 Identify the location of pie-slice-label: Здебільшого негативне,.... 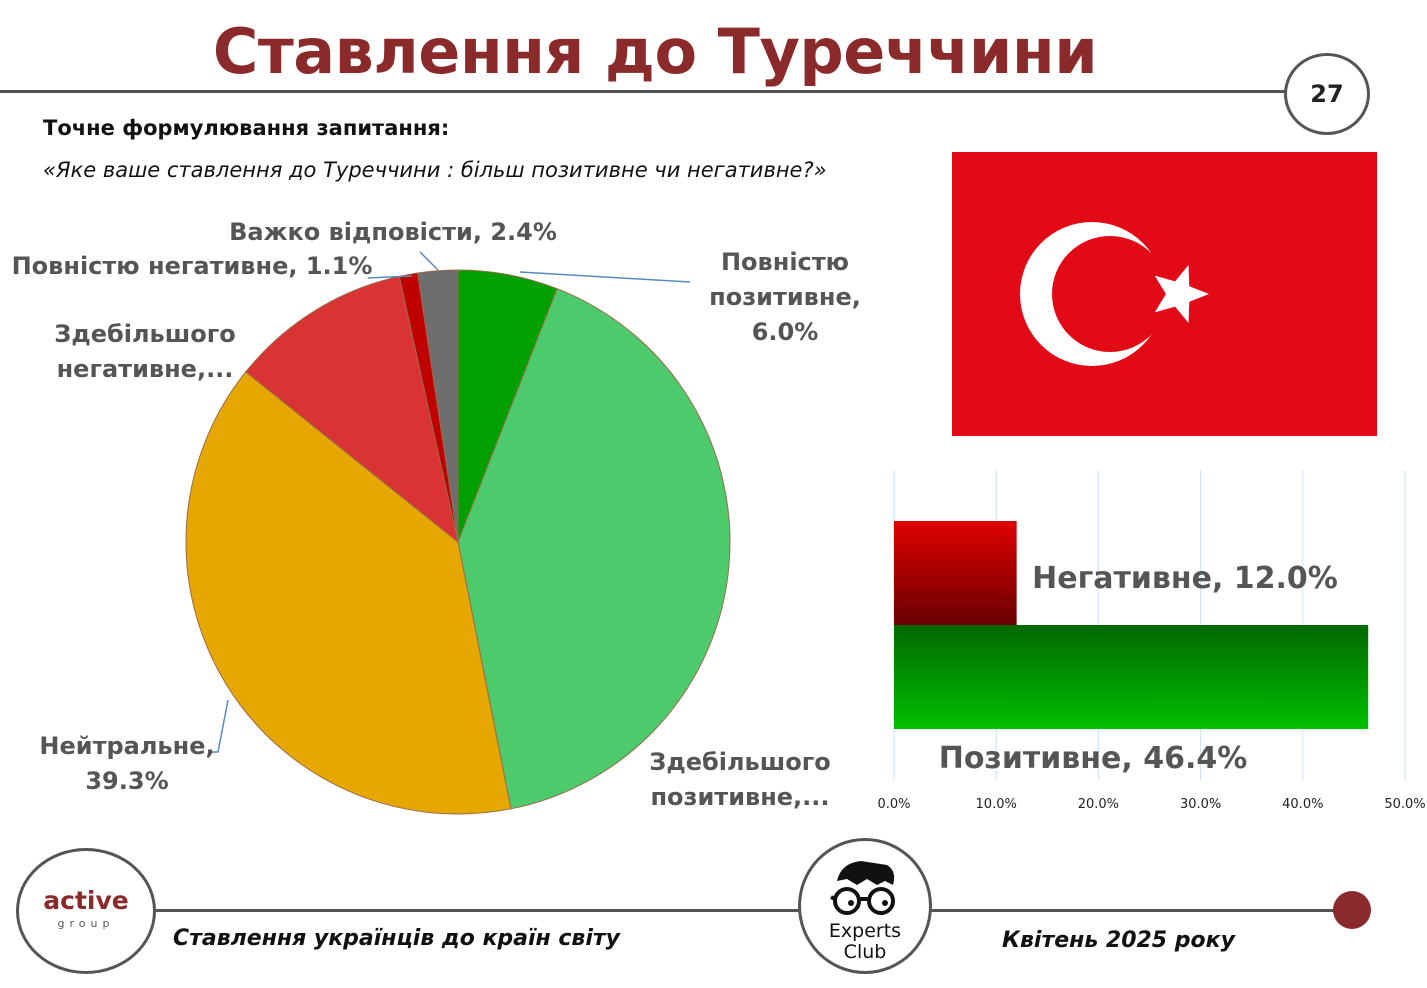
(144, 351).